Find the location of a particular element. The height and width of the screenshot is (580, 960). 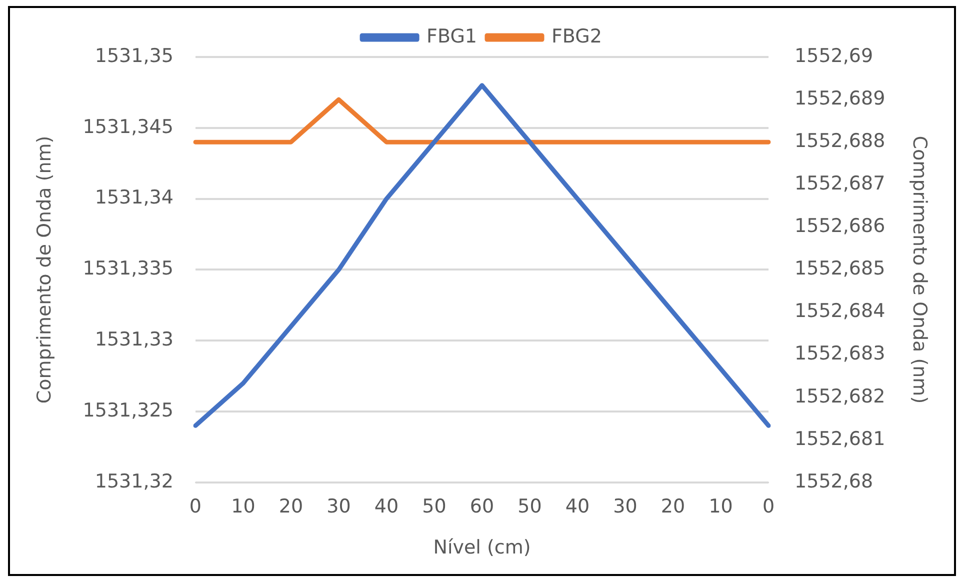

y-tick-label: 1531,335 is located at coordinates (128, 269).